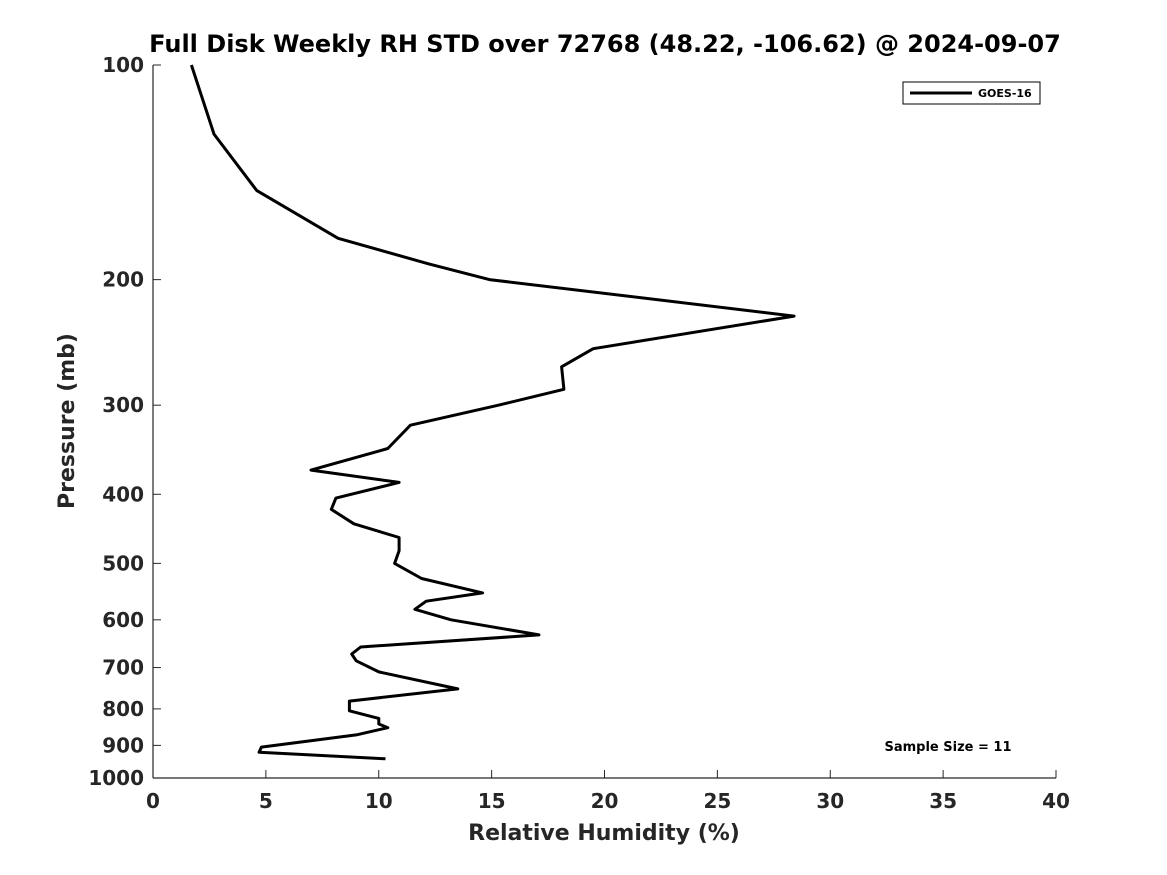 The width and height of the screenshot is (1167, 875). What do you see at coordinates (943, 801) in the screenshot?
I see `x-tick-label: 35` at bounding box center [943, 801].